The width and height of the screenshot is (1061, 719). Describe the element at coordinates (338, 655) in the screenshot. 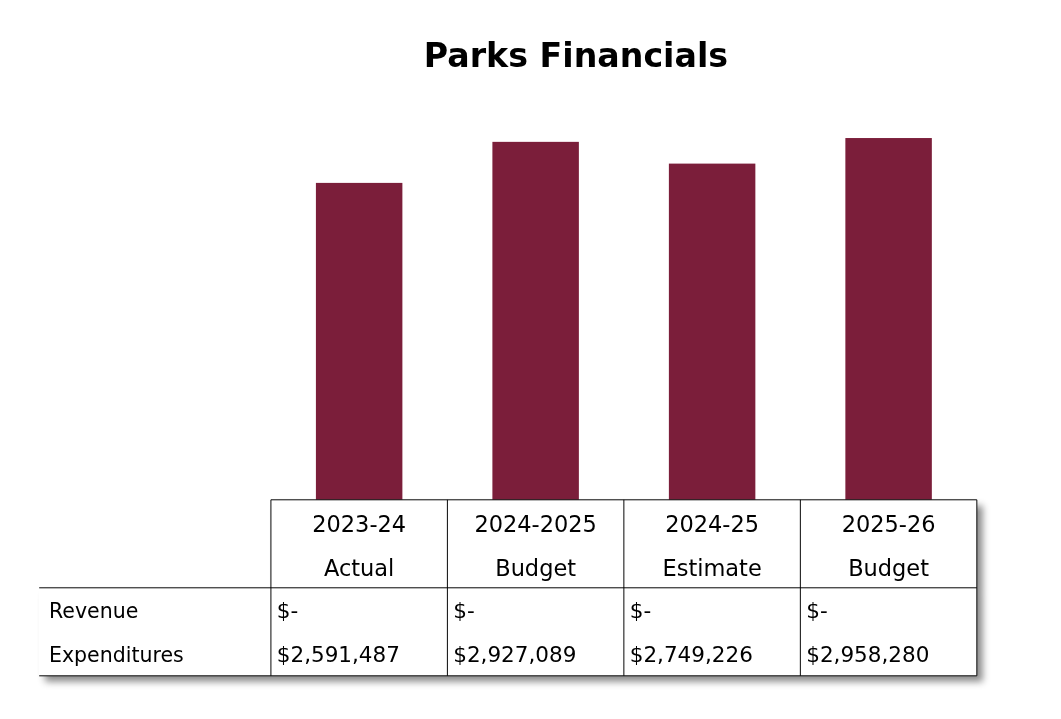

I see `data-label: $2,591,487` at that location.